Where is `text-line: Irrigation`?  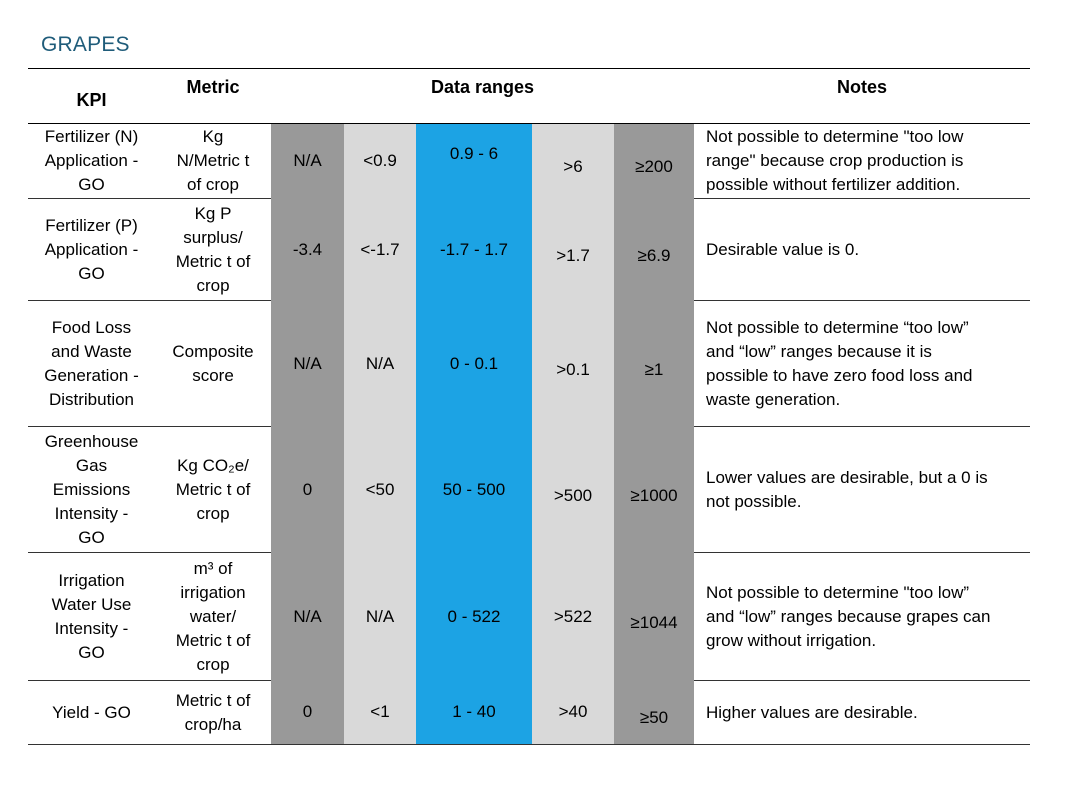 text-line: Irrigation is located at coordinates (91, 580).